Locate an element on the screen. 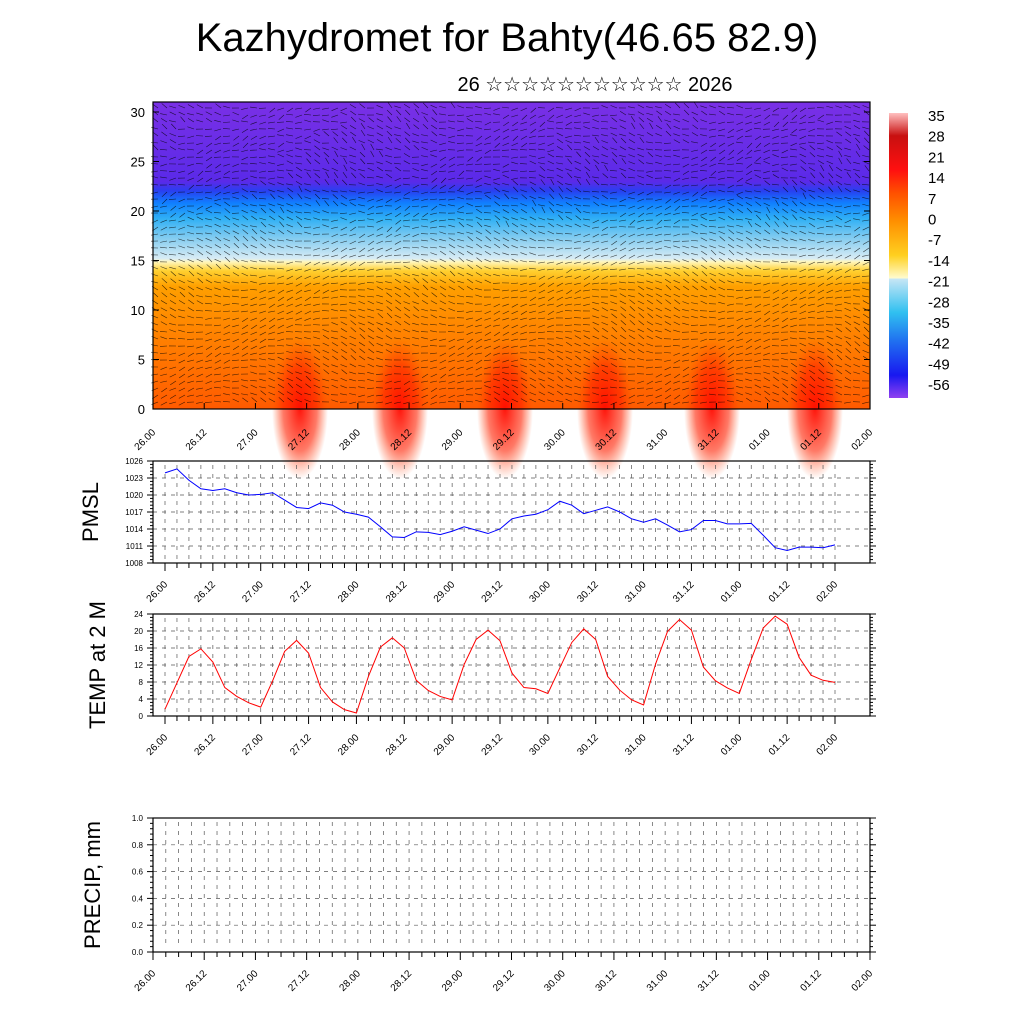  x-tick-label: 30.00 is located at coordinates (541, 592).